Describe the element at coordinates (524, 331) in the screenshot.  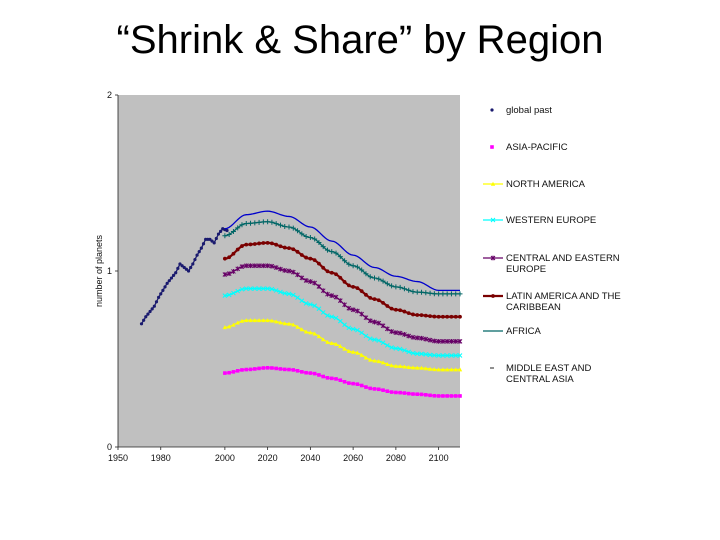
I see `legend-label: AFRICA` at that location.